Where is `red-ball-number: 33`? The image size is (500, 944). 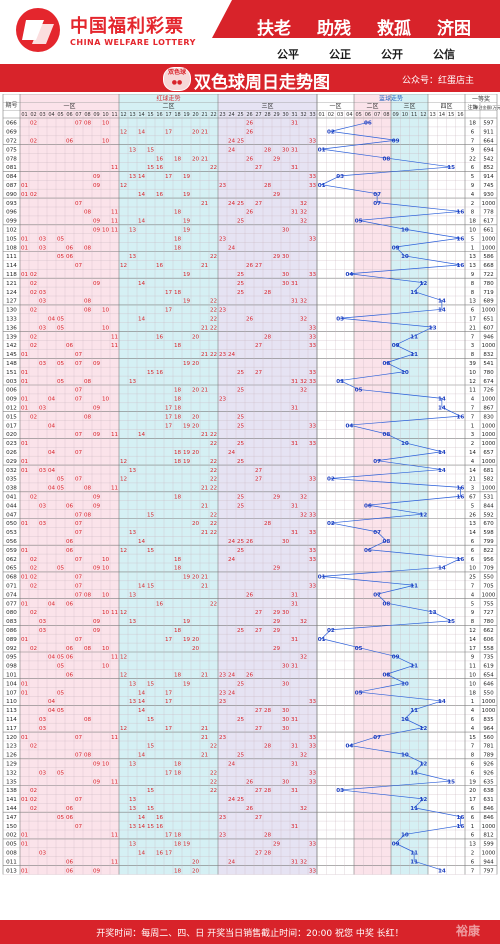 red-ball-number: 33 is located at coordinates (313, 337).